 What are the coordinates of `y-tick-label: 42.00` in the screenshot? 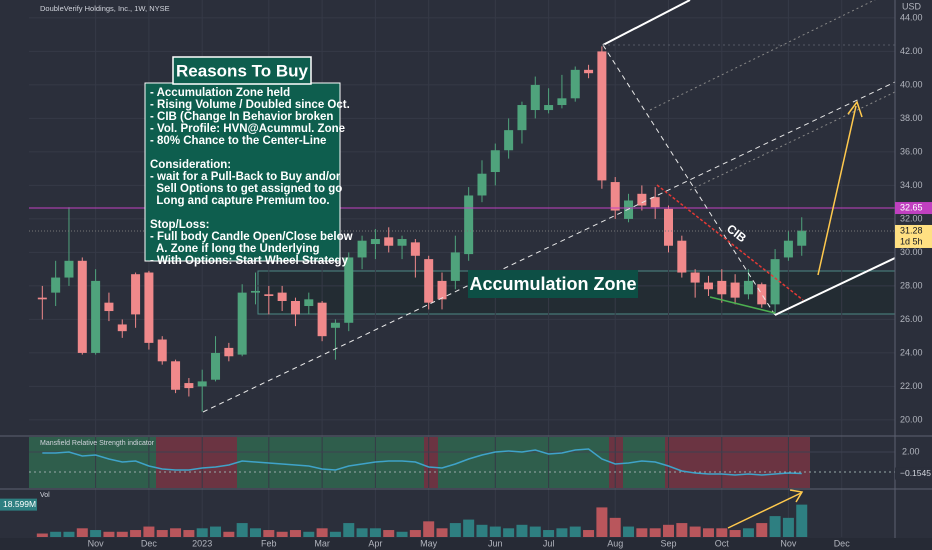 It's located at (911, 51).